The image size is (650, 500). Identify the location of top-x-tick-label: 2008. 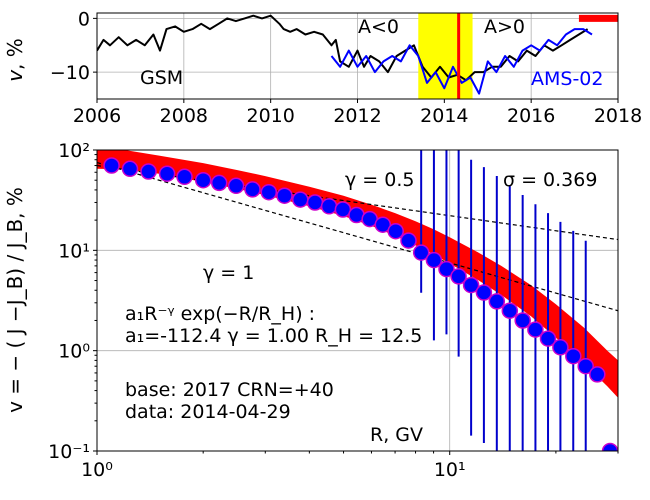
(184, 116).